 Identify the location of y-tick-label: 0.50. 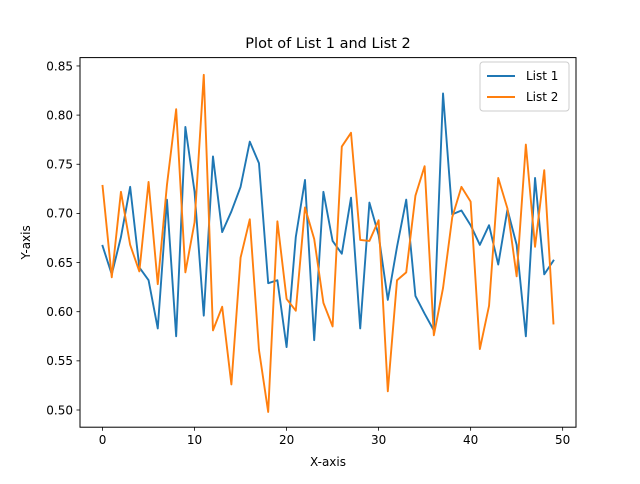
(59, 410).